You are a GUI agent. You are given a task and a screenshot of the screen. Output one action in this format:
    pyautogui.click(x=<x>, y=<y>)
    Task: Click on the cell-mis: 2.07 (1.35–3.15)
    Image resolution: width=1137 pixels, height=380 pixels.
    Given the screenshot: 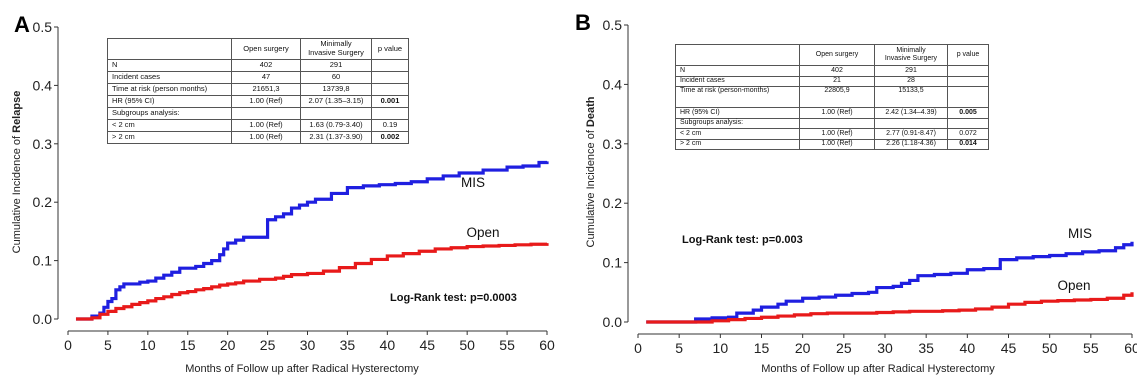 What is the action you would take?
    pyautogui.click(x=336, y=101)
    